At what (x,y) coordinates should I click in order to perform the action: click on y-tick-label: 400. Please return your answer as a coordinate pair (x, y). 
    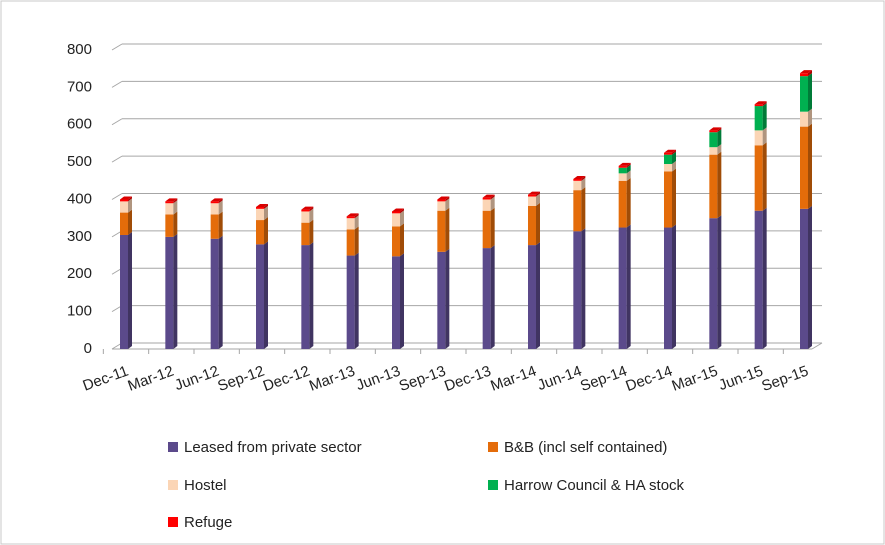
    Looking at the image, I should click on (79, 198).